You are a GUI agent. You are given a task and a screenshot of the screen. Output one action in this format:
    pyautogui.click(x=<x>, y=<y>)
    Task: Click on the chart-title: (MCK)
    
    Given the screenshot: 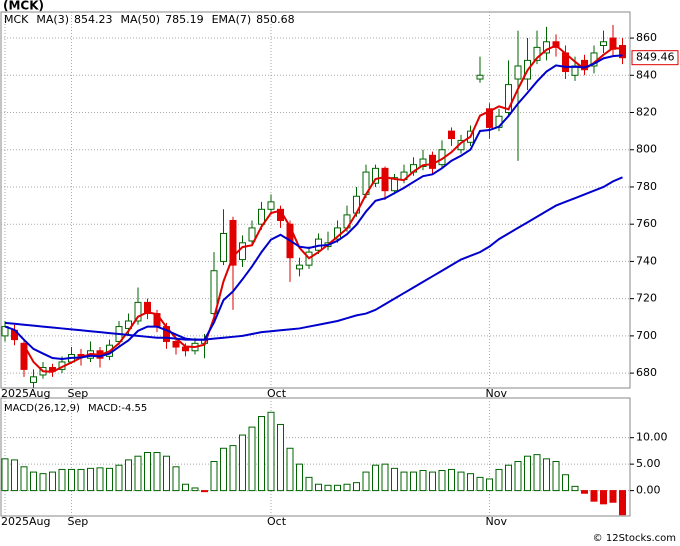 What is the action you would take?
    pyautogui.click(x=23, y=6)
    